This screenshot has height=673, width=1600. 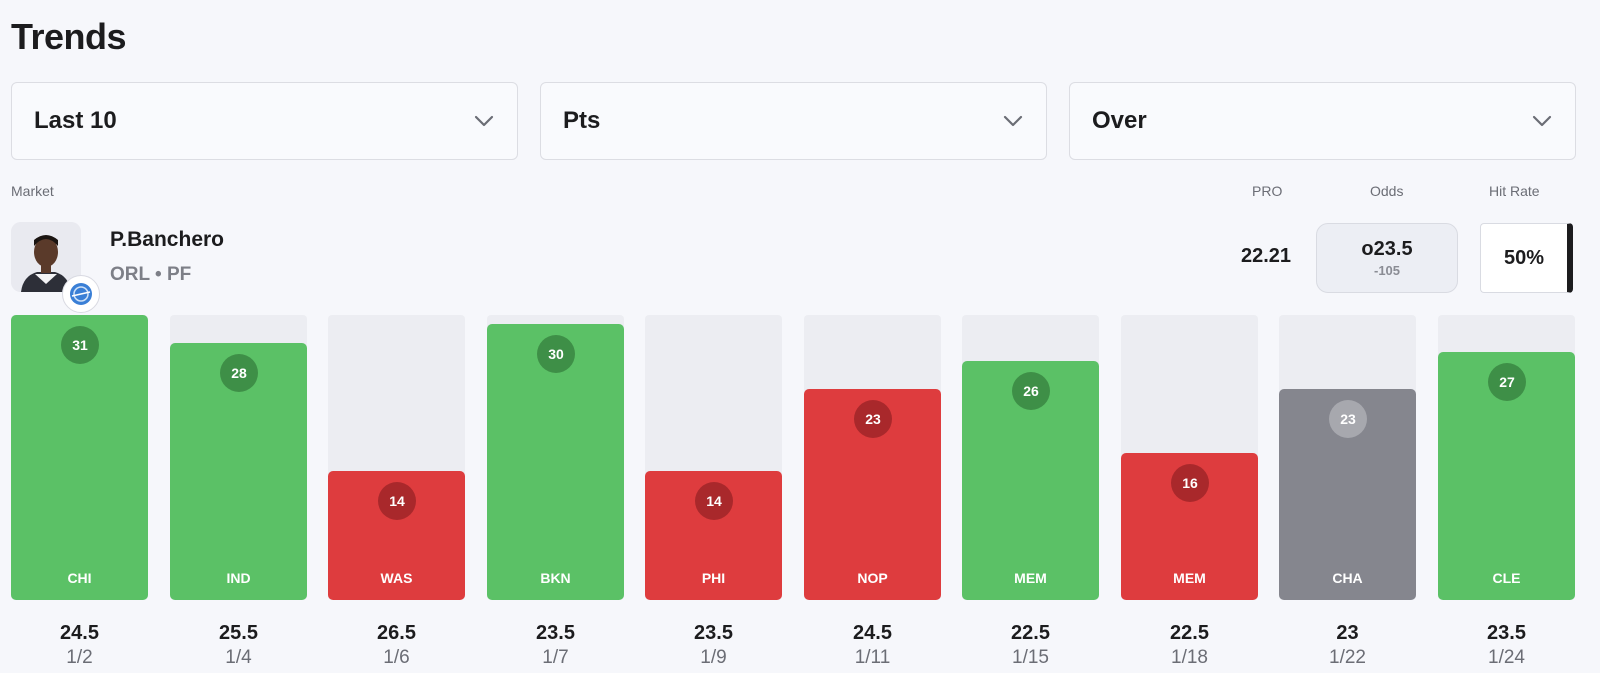 I want to click on odds-price: -105, so click(x=1387, y=270).